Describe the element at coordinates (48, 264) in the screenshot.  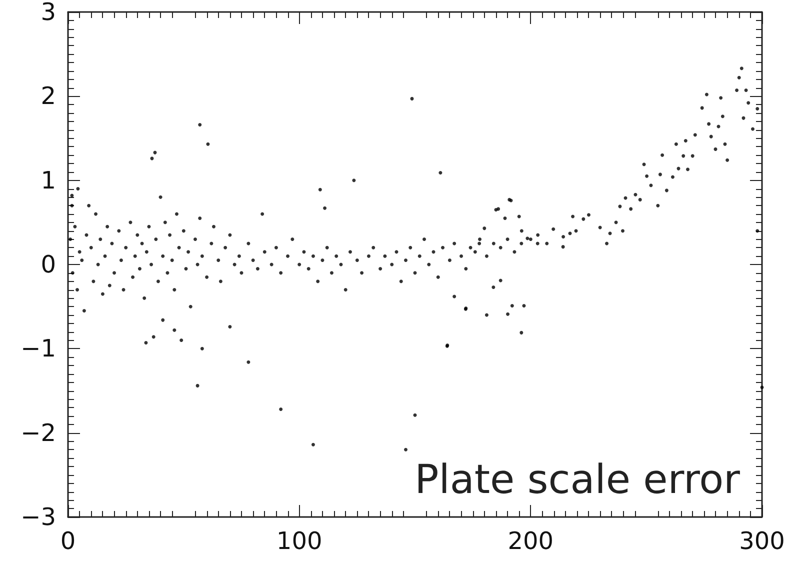
I see `y-tick-label: 0` at that location.